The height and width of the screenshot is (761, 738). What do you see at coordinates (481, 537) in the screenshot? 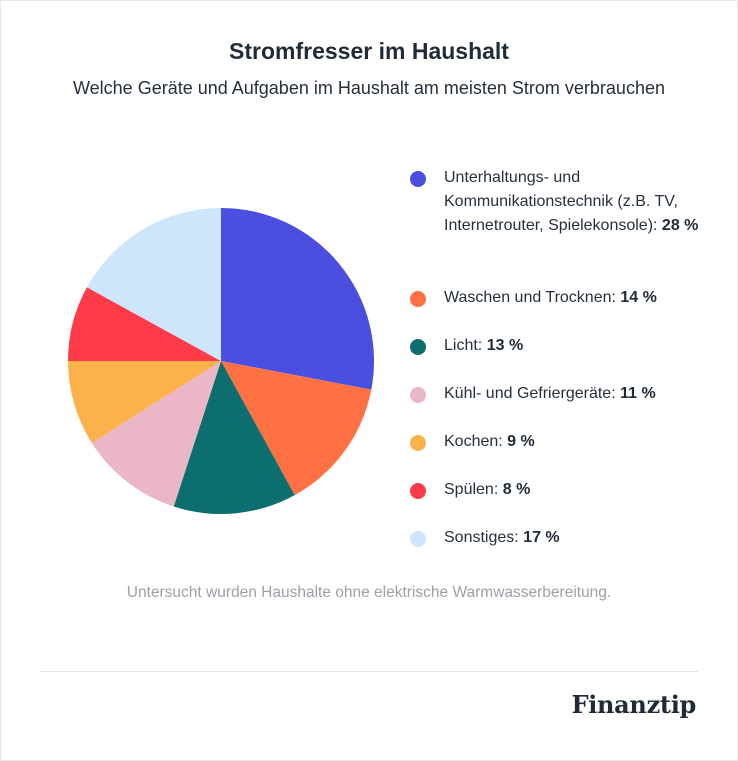
I see `legend-label: Sonstiges:` at bounding box center [481, 537].